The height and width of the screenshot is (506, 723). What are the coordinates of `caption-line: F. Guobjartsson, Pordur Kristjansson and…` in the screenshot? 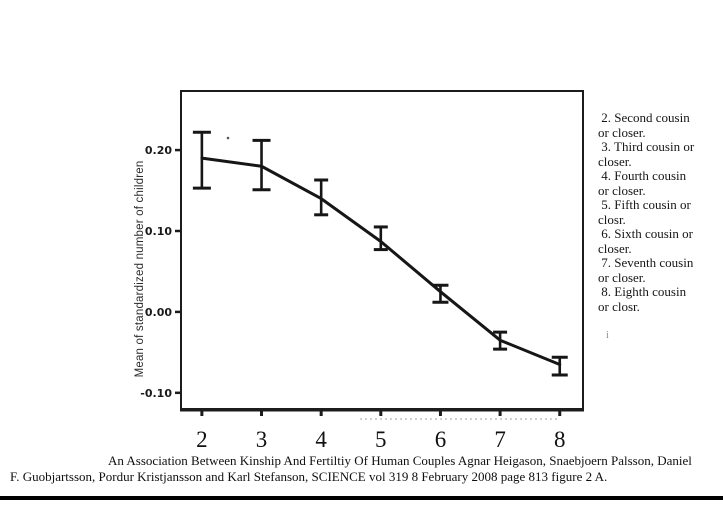 It's located at (309, 476).